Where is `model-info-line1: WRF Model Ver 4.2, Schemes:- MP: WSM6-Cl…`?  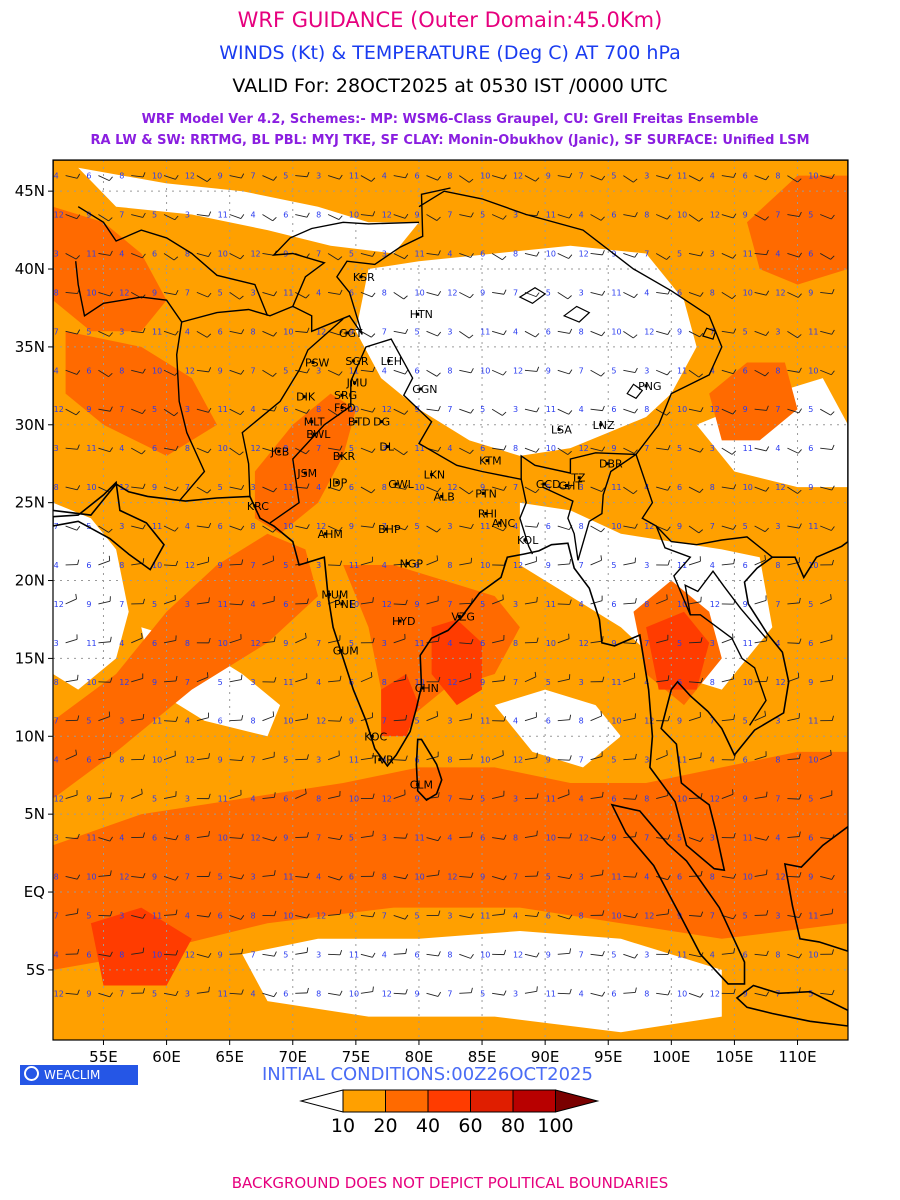 model-info-line1: WRF Model Ver 4.2, Schemes:- MP: WSM6-Cl… is located at coordinates (450, 119).